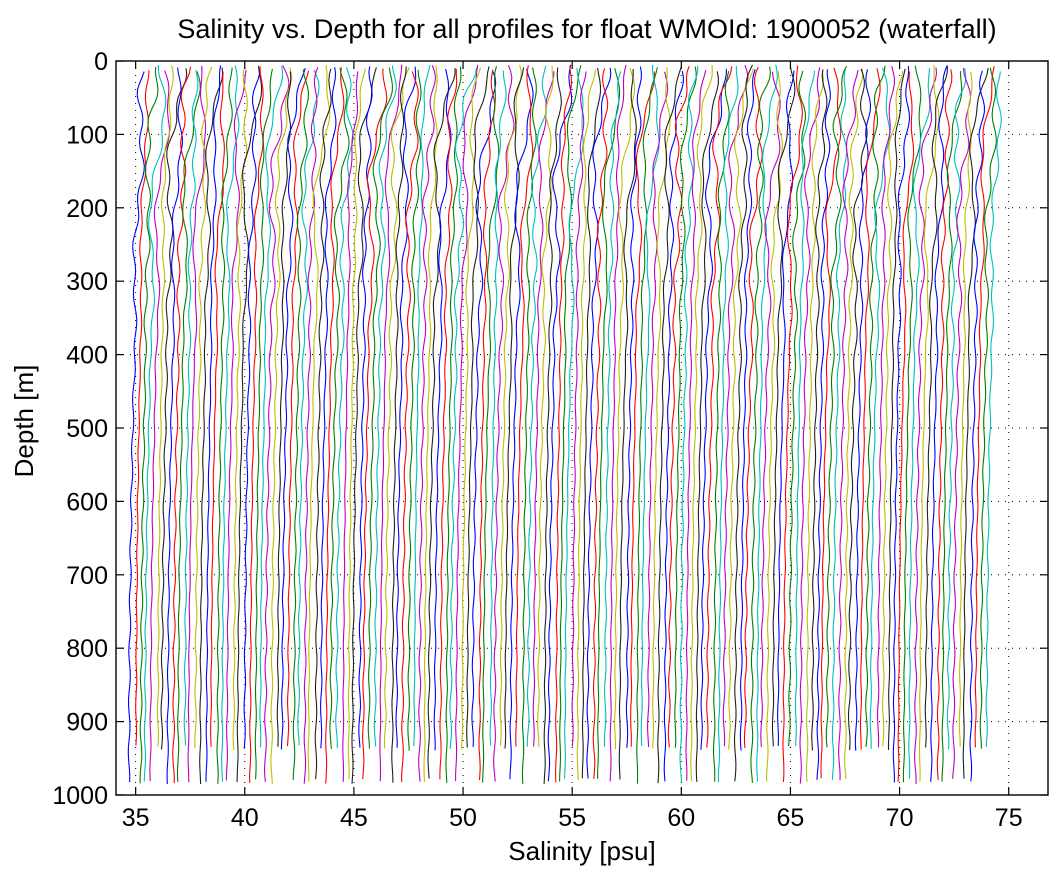 This screenshot has height=871, width=1056. Describe the element at coordinates (24, 421) in the screenshot. I see `y-axis-label: Depth [m]` at that location.